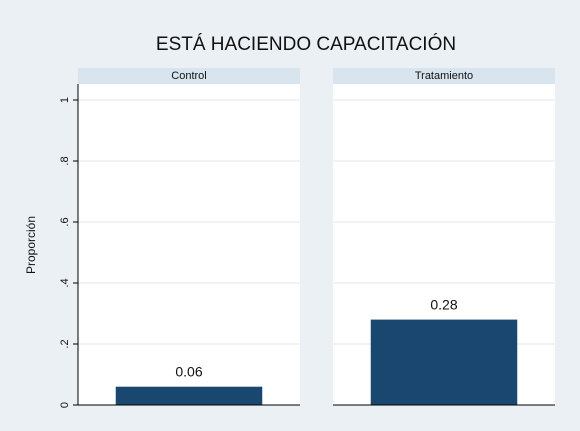  Describe the element at coordinates (65, 100) in the screenshot. I see `y-tick-label: 1` at that location.